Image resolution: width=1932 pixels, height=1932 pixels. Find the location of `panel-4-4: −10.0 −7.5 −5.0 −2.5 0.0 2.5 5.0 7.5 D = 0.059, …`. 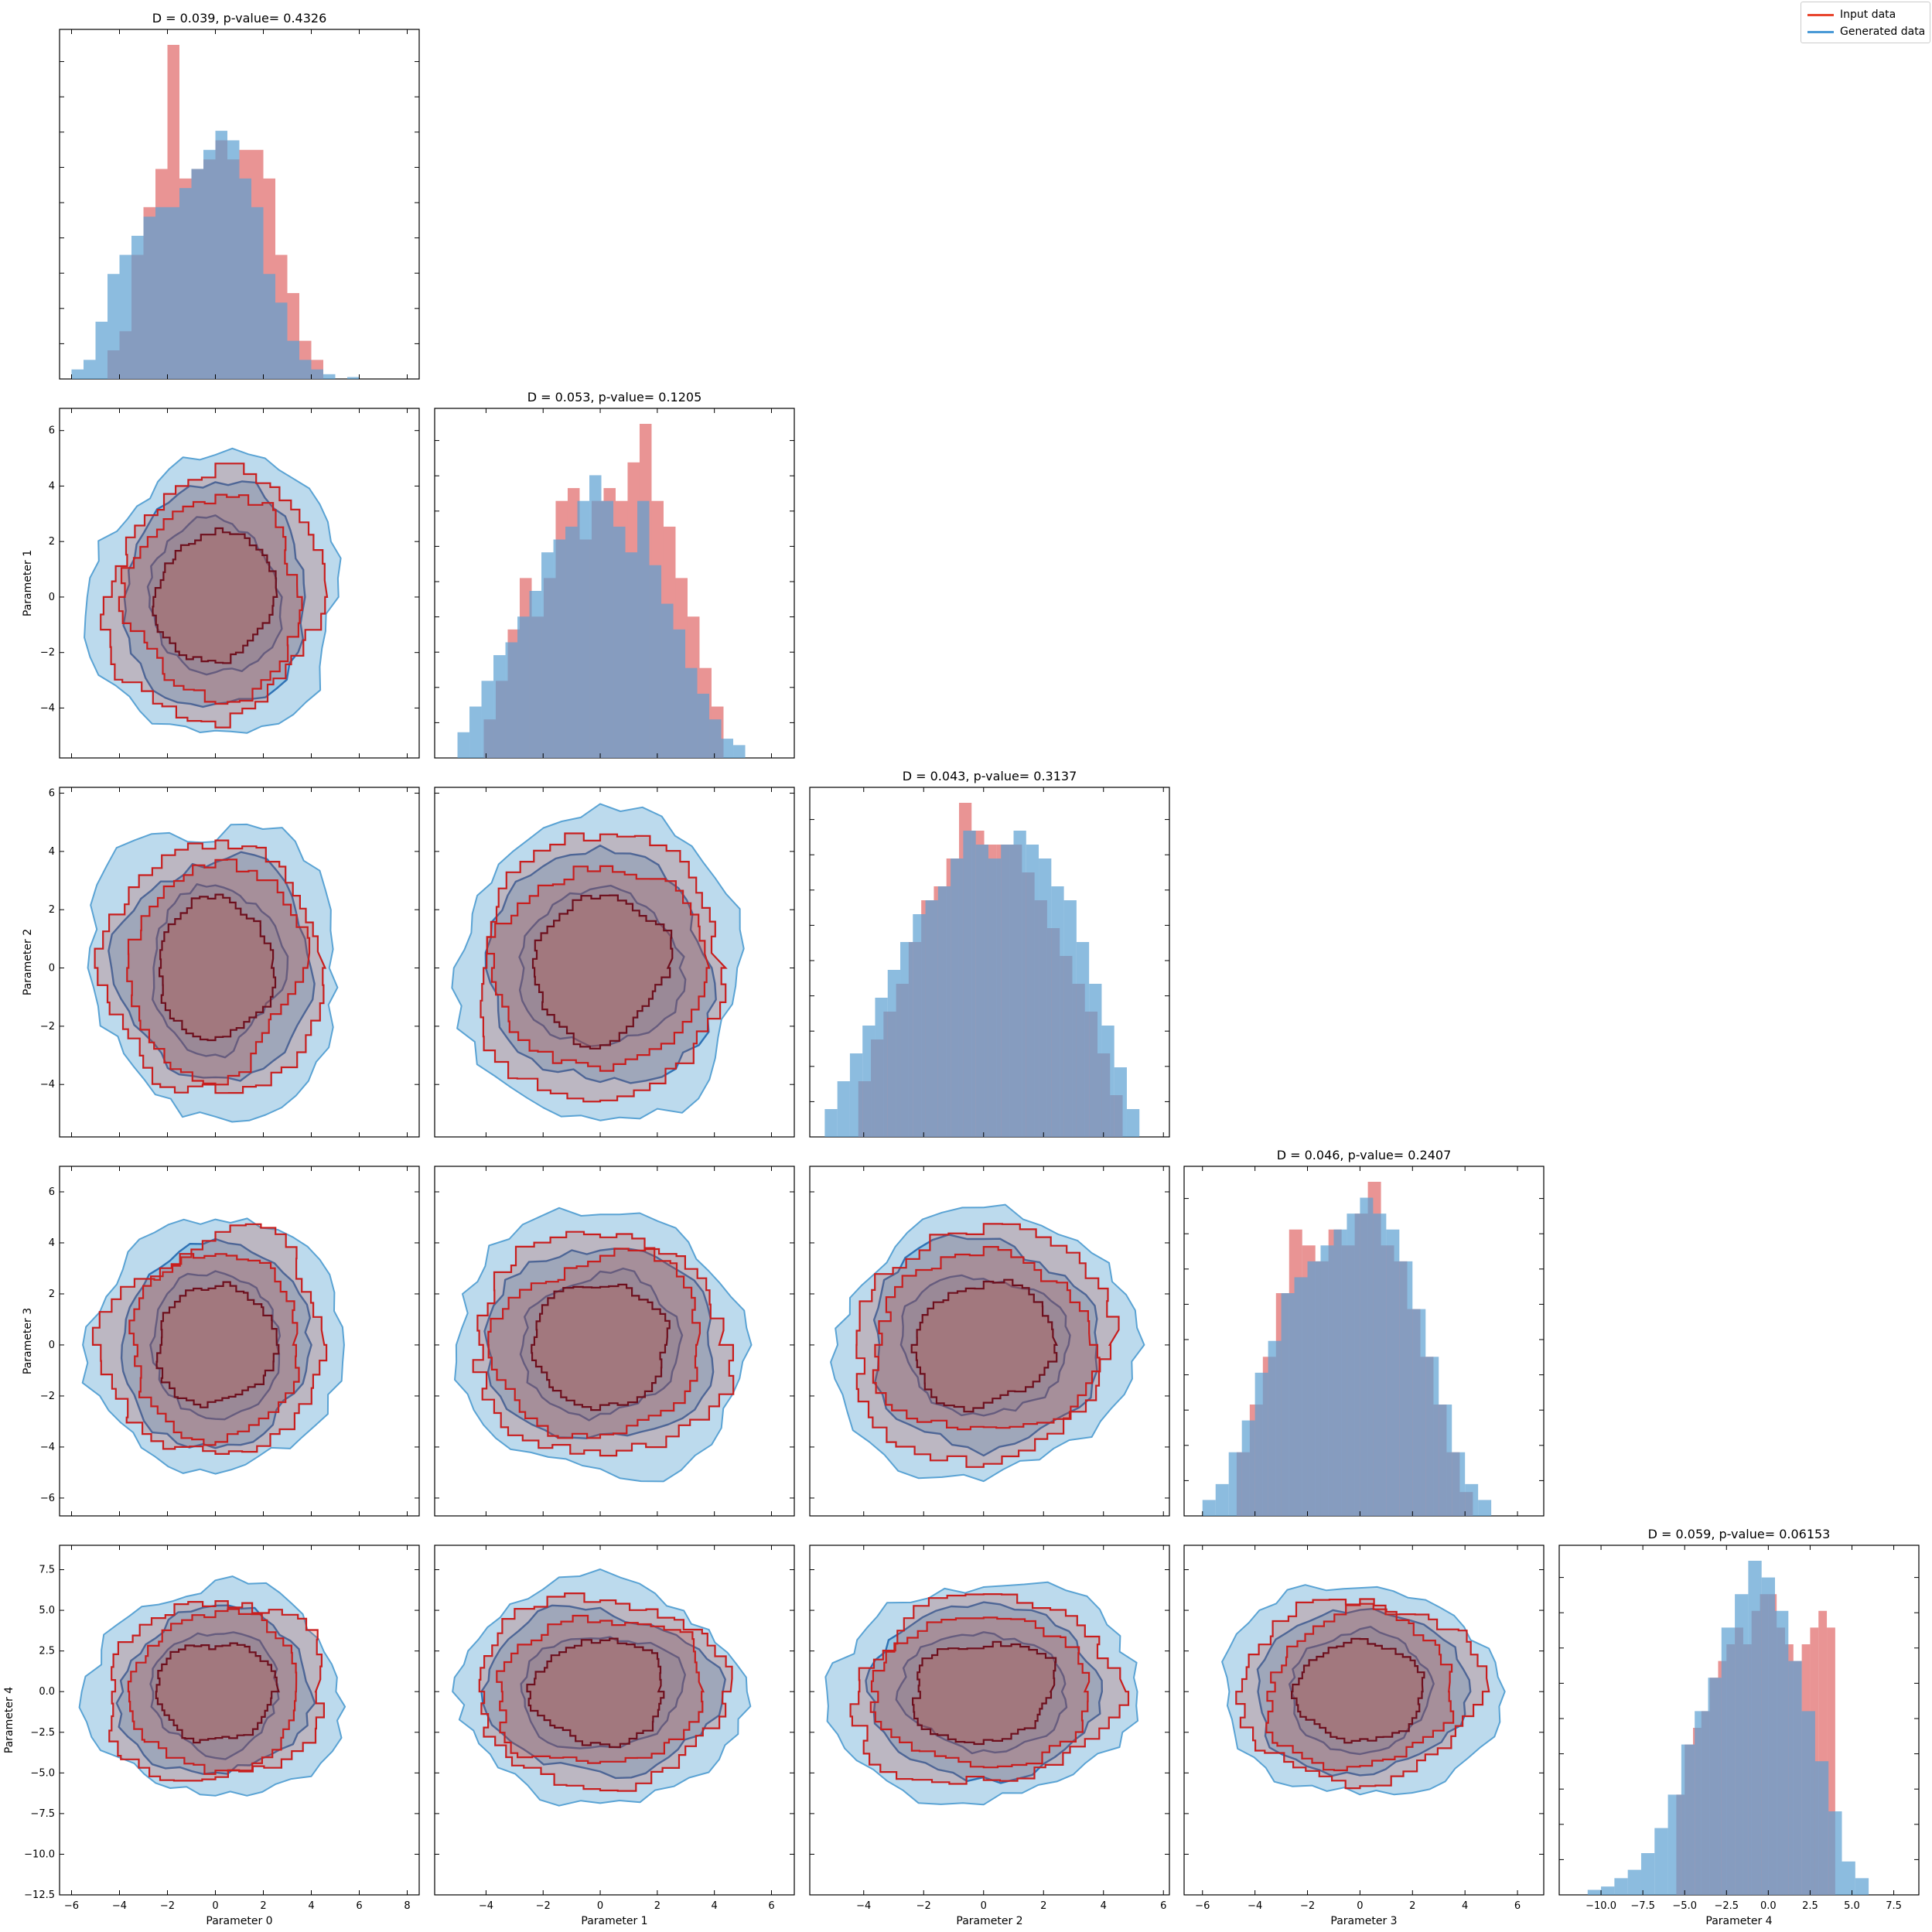

panel-4-4: −10.0 −7.5 −5.0 −2.5 0.0 2.5 5.0 7.5 D = 0.059, … is located at coordinates (1739, 1719).